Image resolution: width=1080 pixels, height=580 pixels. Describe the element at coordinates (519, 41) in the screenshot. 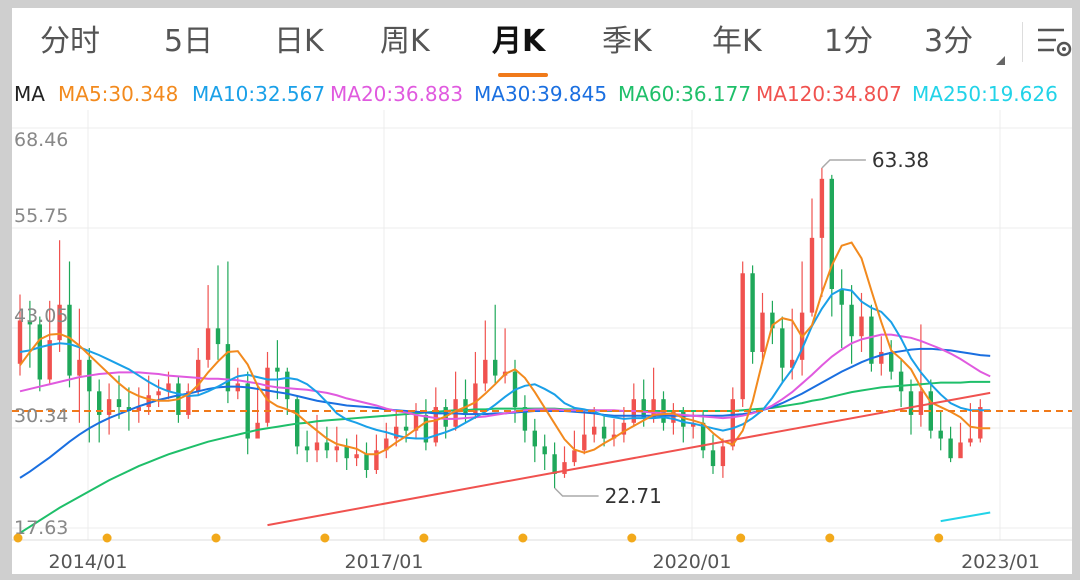

I see `tab-monthly-k: 月K` at that location.